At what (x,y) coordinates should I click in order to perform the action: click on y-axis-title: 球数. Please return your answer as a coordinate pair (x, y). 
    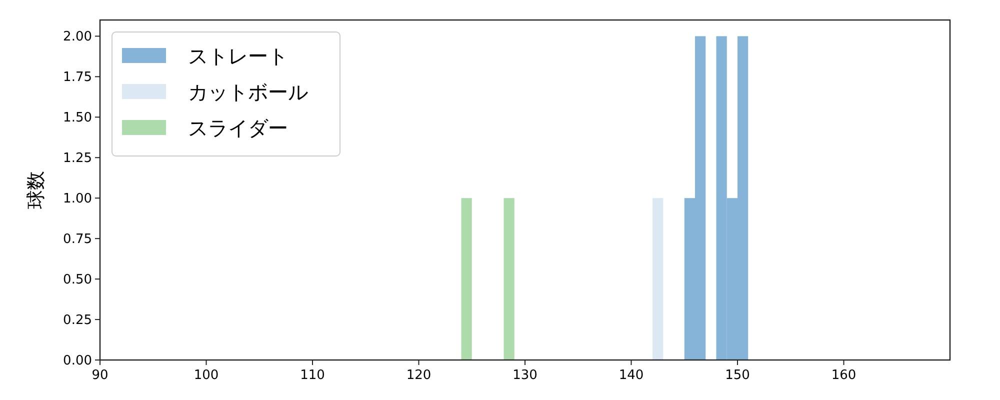
    Looking at the image, I should click on (36, 190).